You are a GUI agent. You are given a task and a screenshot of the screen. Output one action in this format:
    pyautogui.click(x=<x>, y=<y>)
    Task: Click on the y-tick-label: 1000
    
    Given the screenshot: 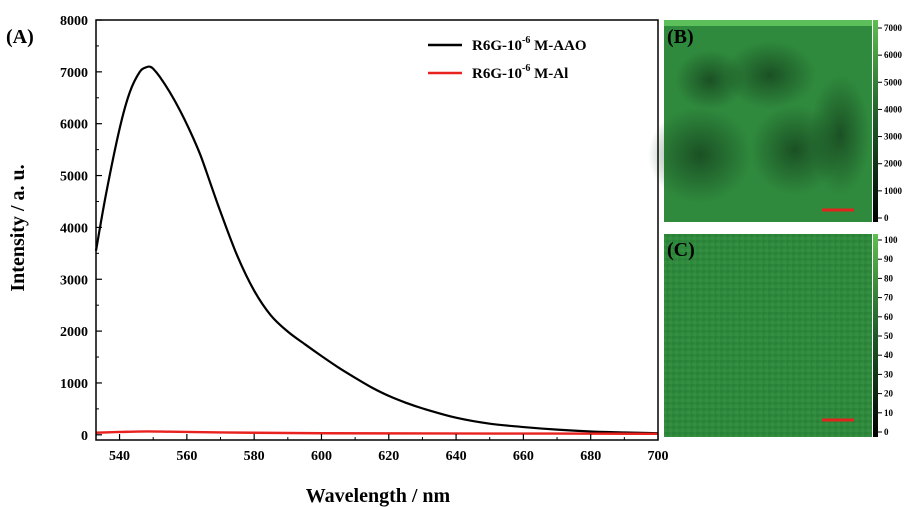 What is the action you would take?
    pyautogui.click(x=74, y=384)
    